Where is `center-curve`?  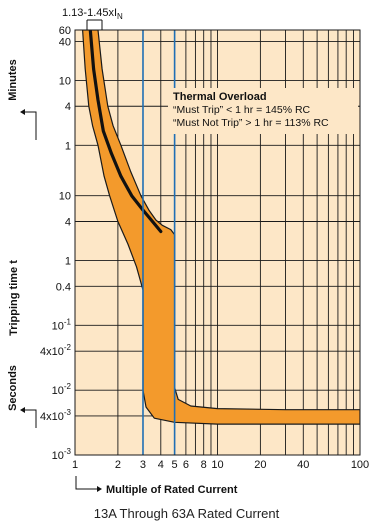 center-curve is located at coordinates (125, 132).